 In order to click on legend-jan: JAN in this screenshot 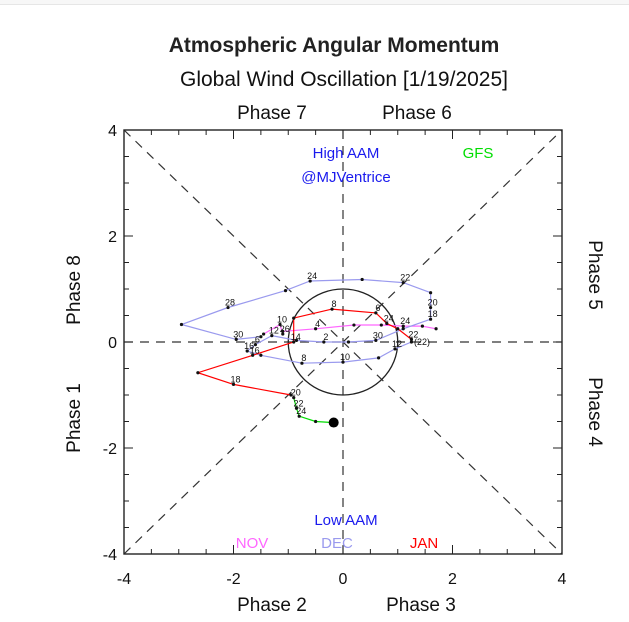, I will do `click(424, 543)`.